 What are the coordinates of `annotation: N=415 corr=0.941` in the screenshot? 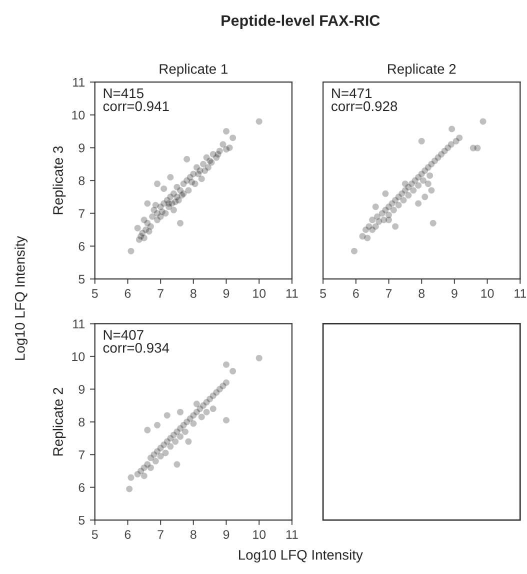 It's located at (136, 100).